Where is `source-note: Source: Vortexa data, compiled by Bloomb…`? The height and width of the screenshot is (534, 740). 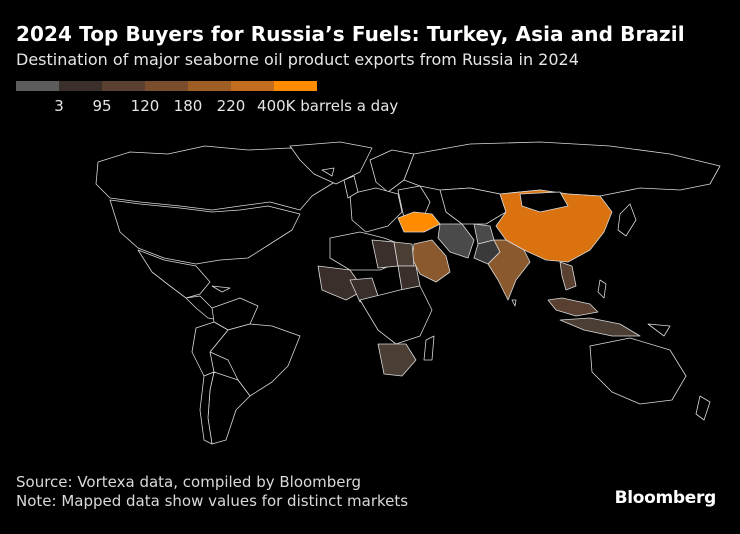 source-note: Source: Vortexa data, compiled by Bloomb… is located at coordinates (188, 482).